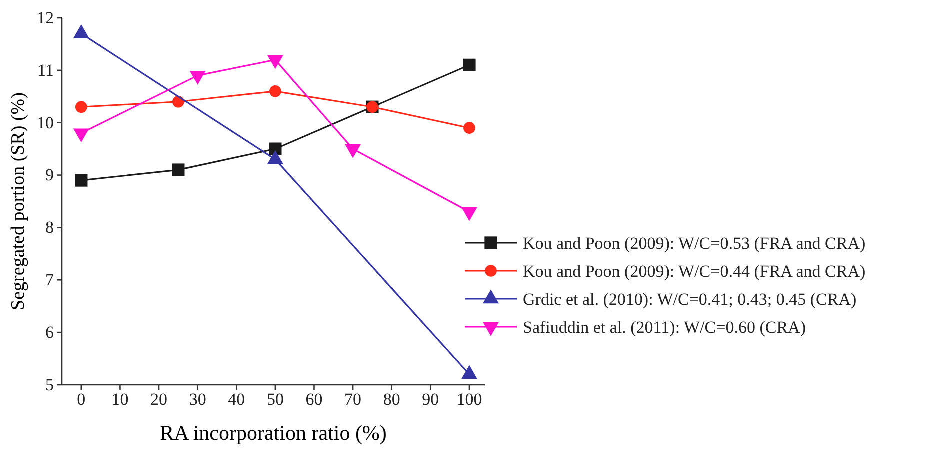  What do you see at coordinates (50, 332) in the screenshot?
I see `y-tick-label: 6` at bounding box center [50, 332].